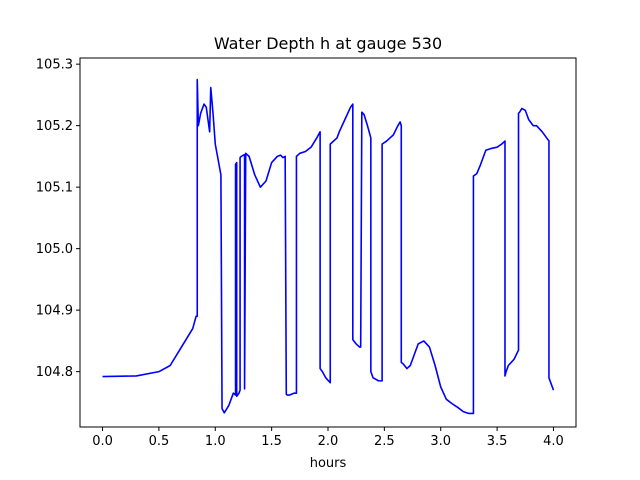 This screenshot has width=640, height=480. Describe the element at coordinates (384, 441) in the screenshot. I see `x-tick-label: 2.5` at that location.